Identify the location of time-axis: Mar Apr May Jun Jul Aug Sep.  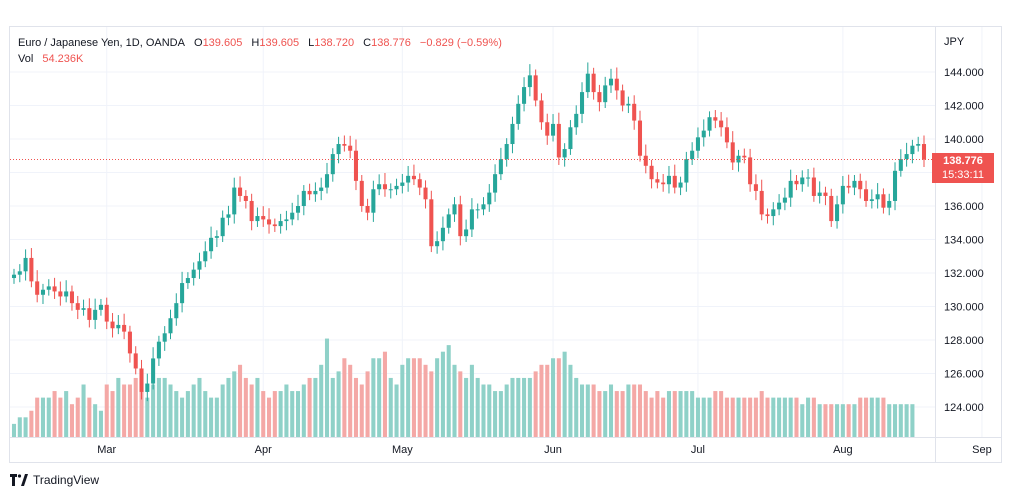
(544, 450).